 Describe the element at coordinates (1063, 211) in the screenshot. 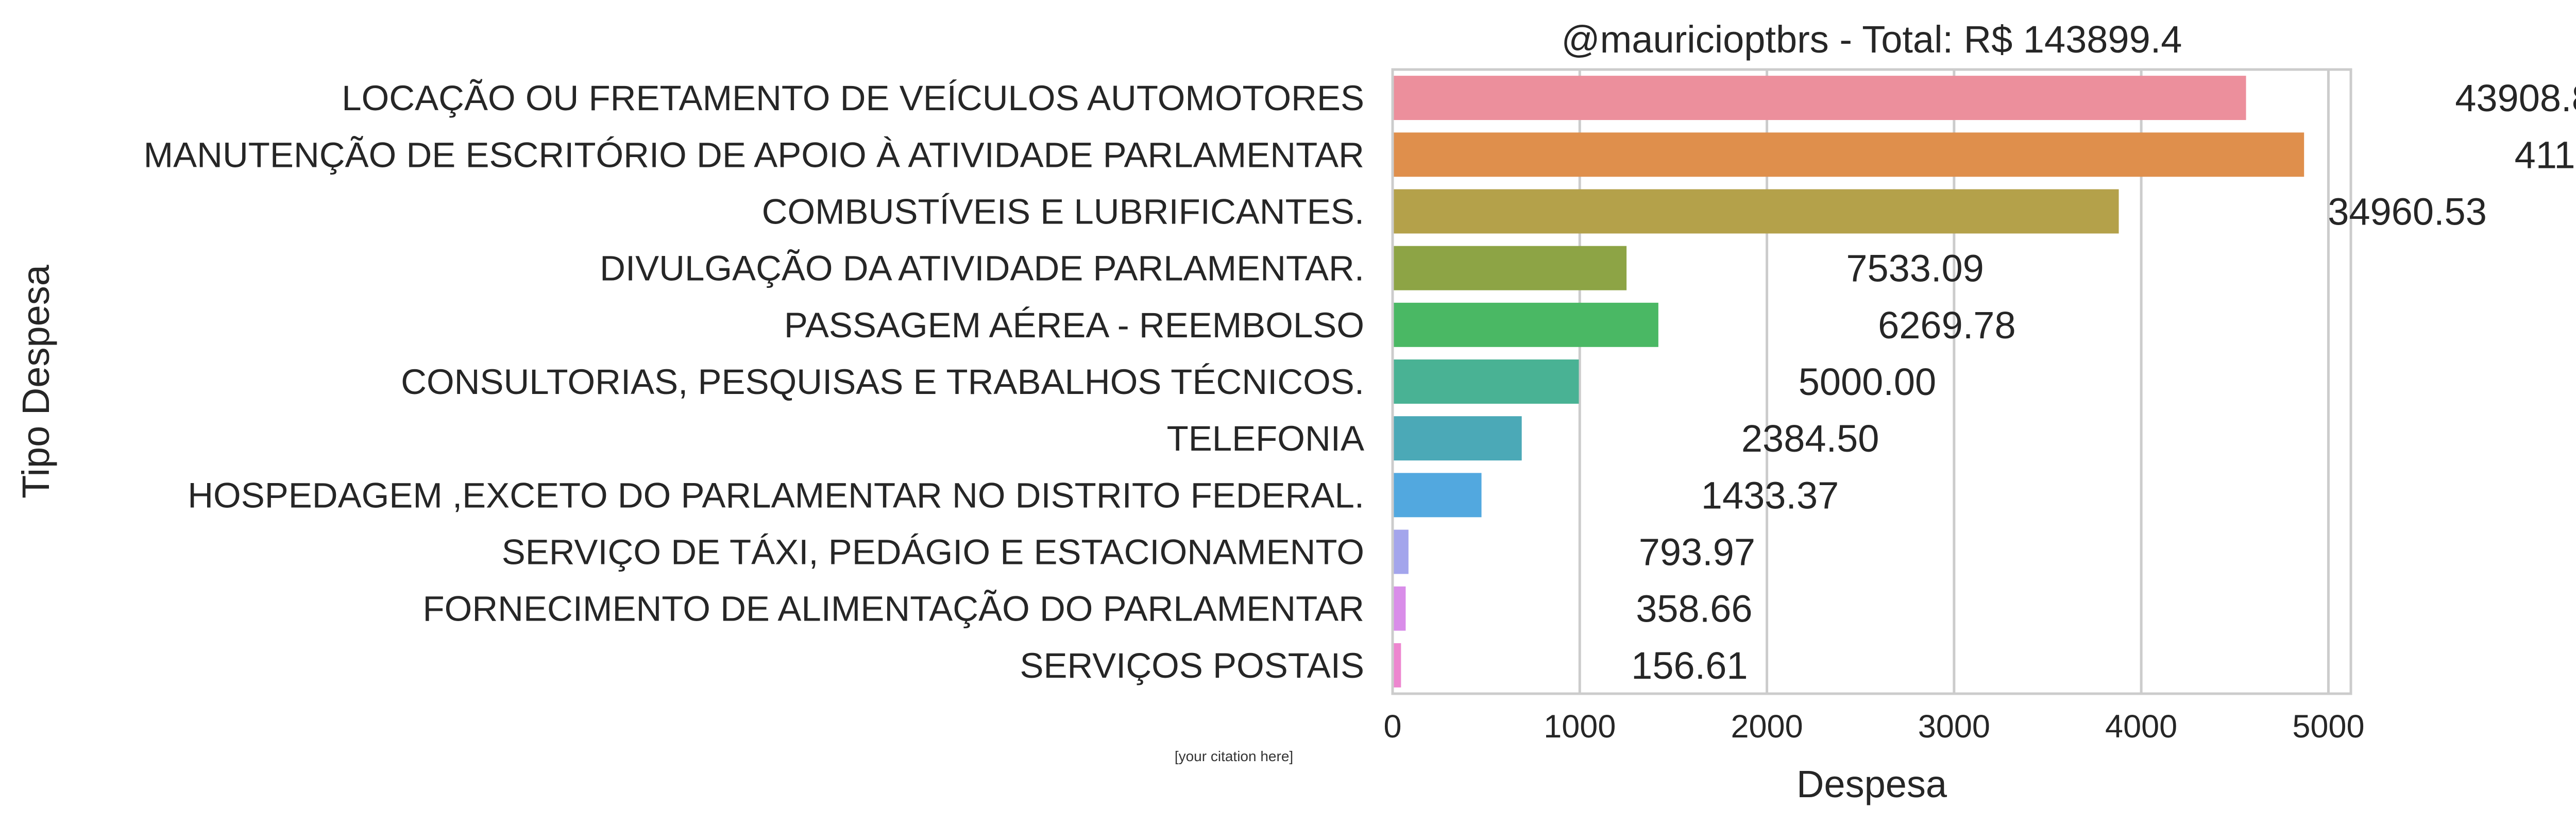

I see `category-label: COMBUSTÍVEIS E LUBRIFICANTES.` at that location.